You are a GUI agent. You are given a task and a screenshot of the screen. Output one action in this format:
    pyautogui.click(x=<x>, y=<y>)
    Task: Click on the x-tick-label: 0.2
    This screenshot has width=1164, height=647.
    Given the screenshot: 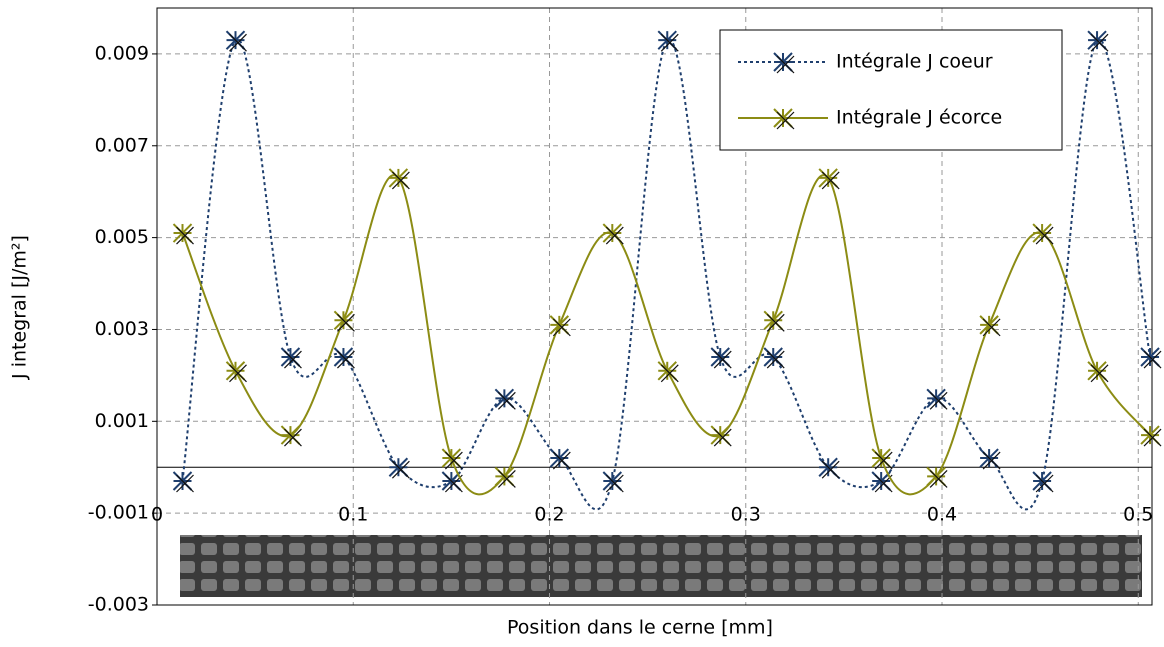 What is the action you would take?
    pyautogui.click(x=549, y=515)
    